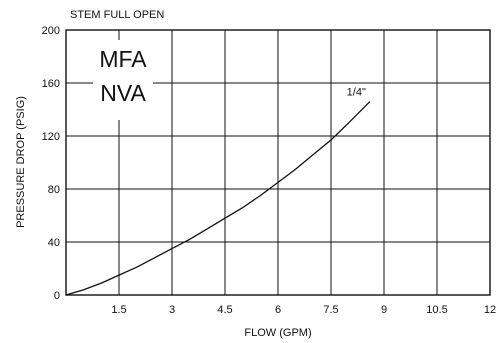 This screenshot has width=496, height=343. I want to click on legend-box, so click(123, 80).